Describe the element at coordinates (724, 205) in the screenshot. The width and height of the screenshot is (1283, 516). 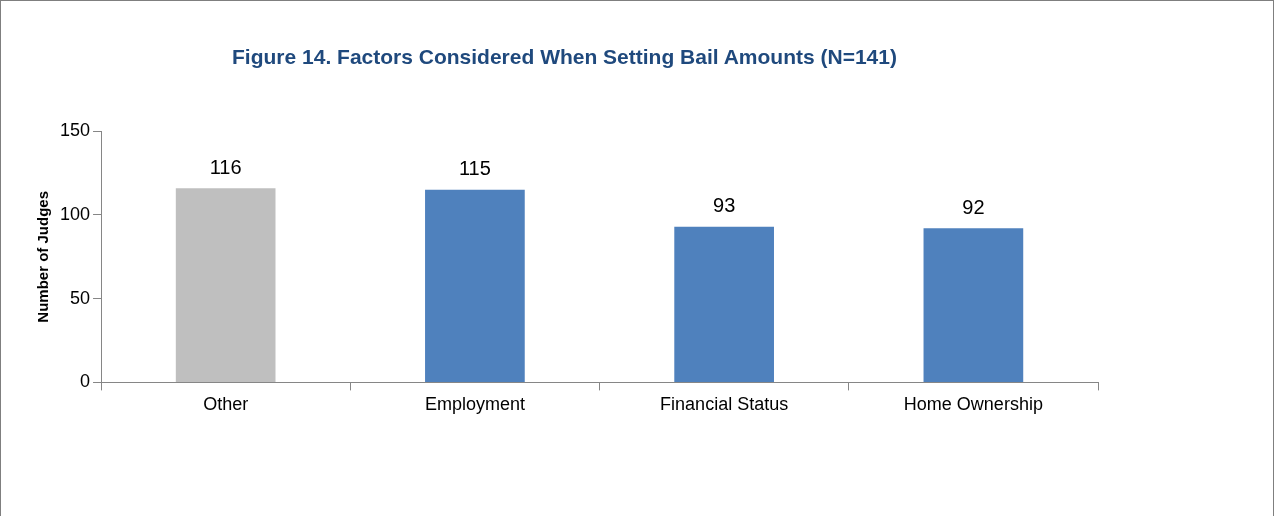
I see `data-label: 93` at that location.